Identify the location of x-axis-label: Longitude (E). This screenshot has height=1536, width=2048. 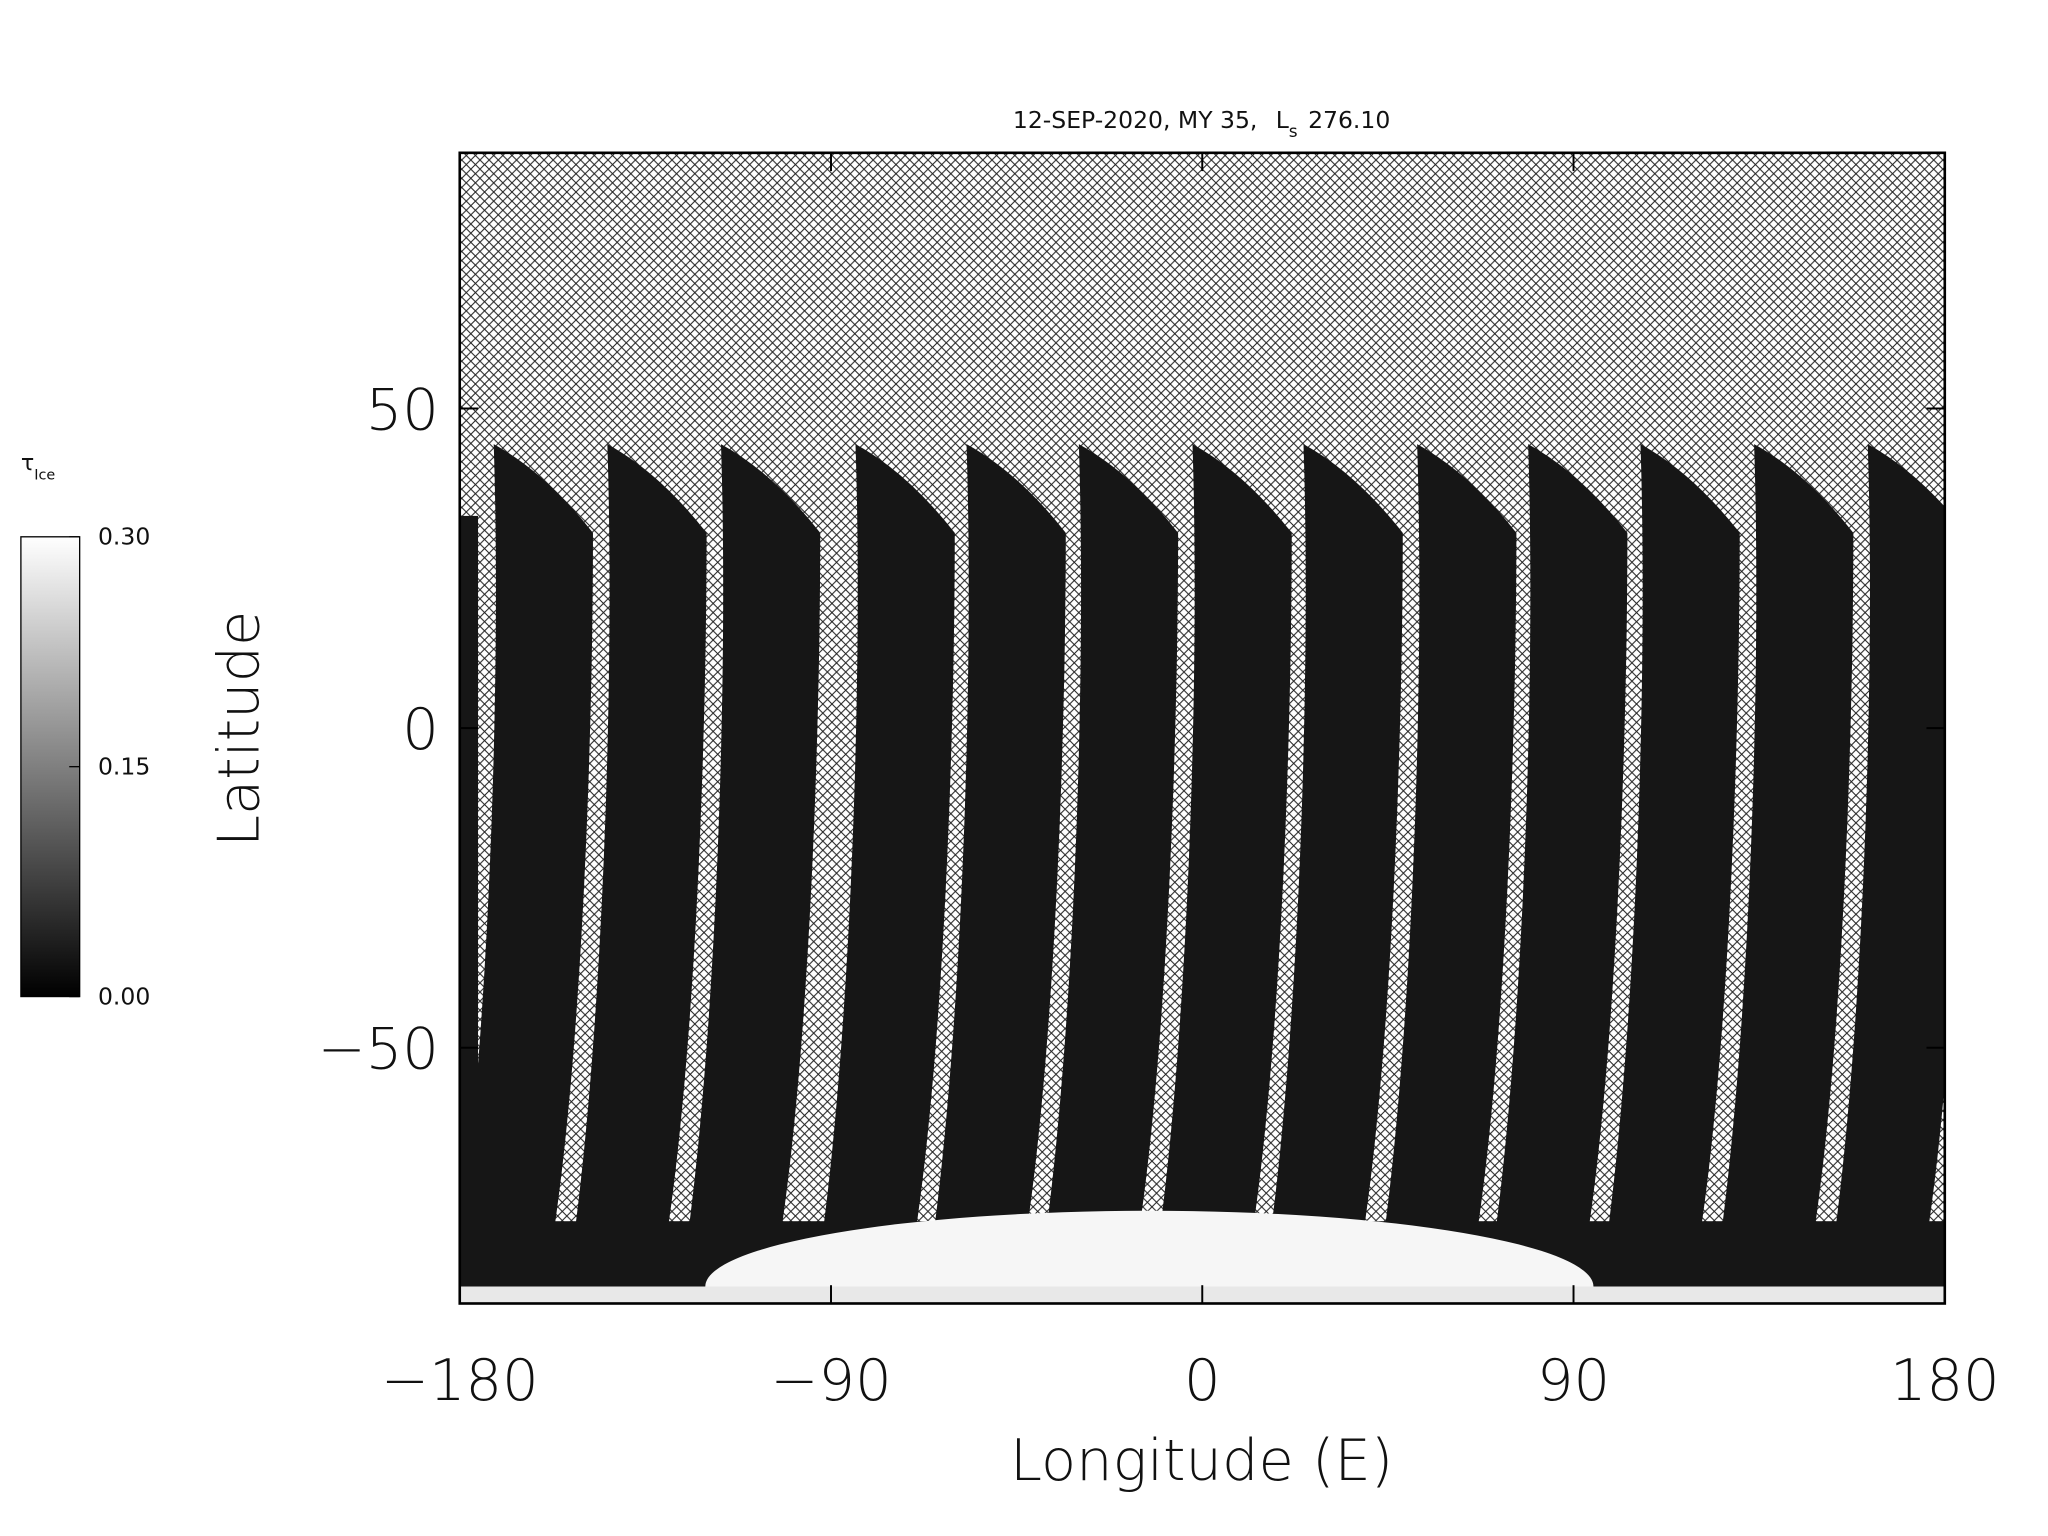
(1201, 1460).